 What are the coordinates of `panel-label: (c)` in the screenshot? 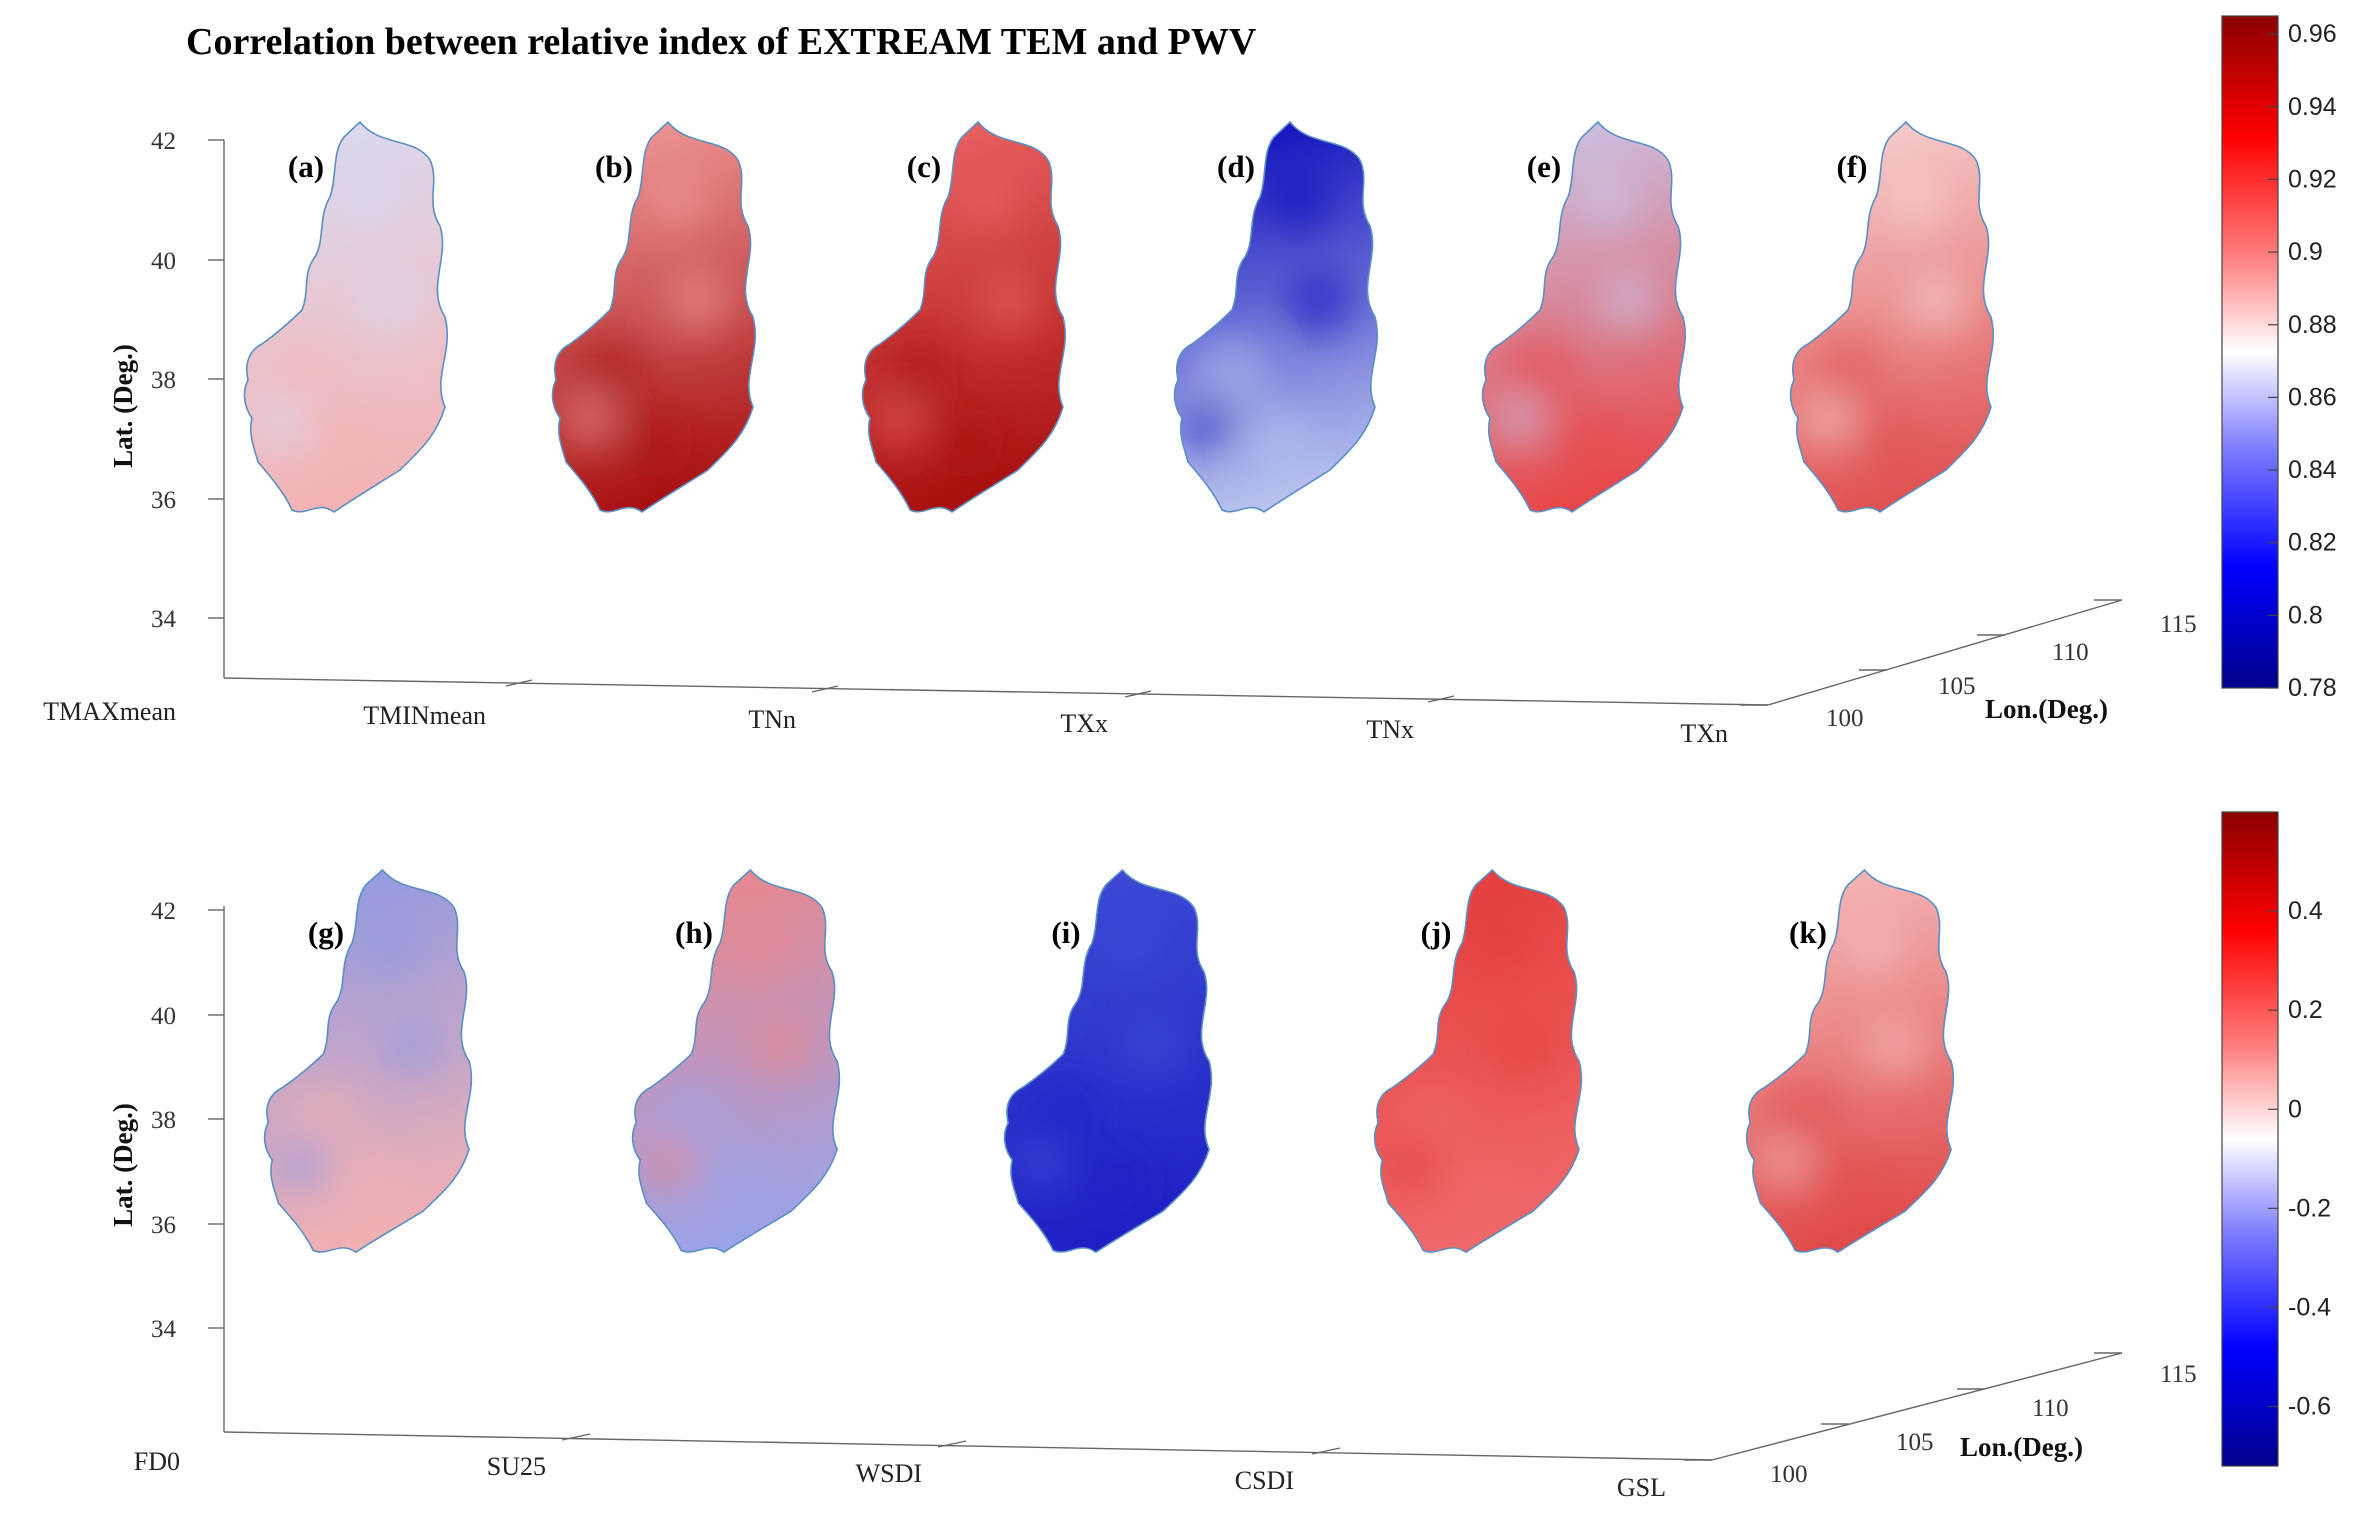 It's located at (924, 166).